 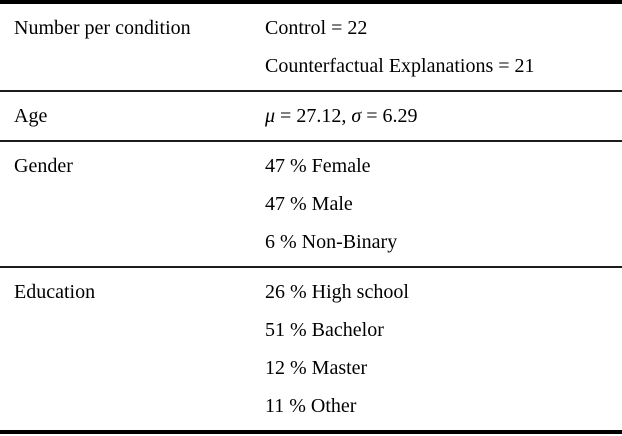 What do you see at coordinates (318, 166) in the screenshot?
I see `row-value: 47 % Female` at bounding box center [318, 166].